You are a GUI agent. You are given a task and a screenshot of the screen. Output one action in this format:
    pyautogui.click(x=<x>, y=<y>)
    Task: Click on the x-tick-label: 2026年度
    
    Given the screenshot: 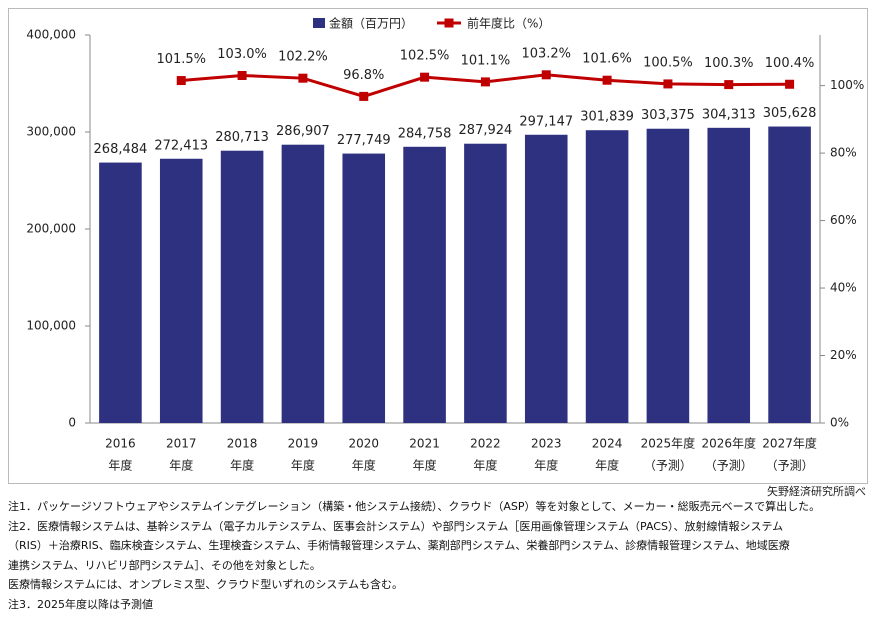 What is the action you would take?
    pyautogui.click(x=728, y=443)
    